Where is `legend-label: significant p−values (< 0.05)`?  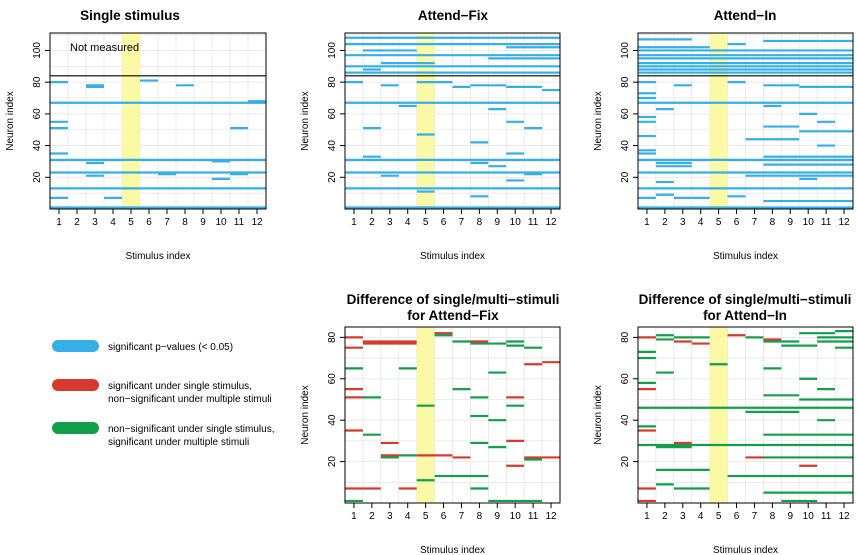 legend-label: significant p−values (< 0.05) is located at coordinates (170, 347).